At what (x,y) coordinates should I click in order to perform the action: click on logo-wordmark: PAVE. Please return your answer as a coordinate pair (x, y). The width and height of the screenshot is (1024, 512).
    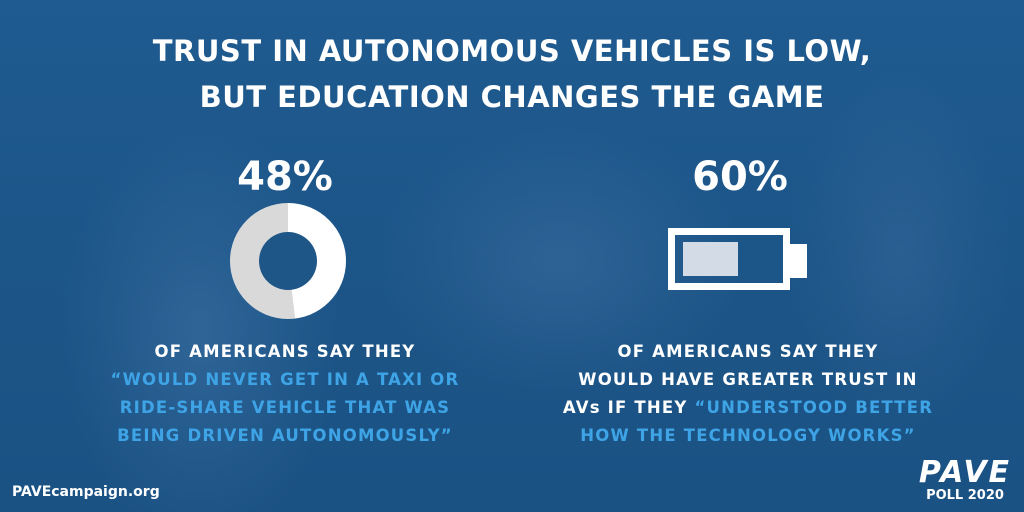
    Looking at the image, I should click on (965, 472).